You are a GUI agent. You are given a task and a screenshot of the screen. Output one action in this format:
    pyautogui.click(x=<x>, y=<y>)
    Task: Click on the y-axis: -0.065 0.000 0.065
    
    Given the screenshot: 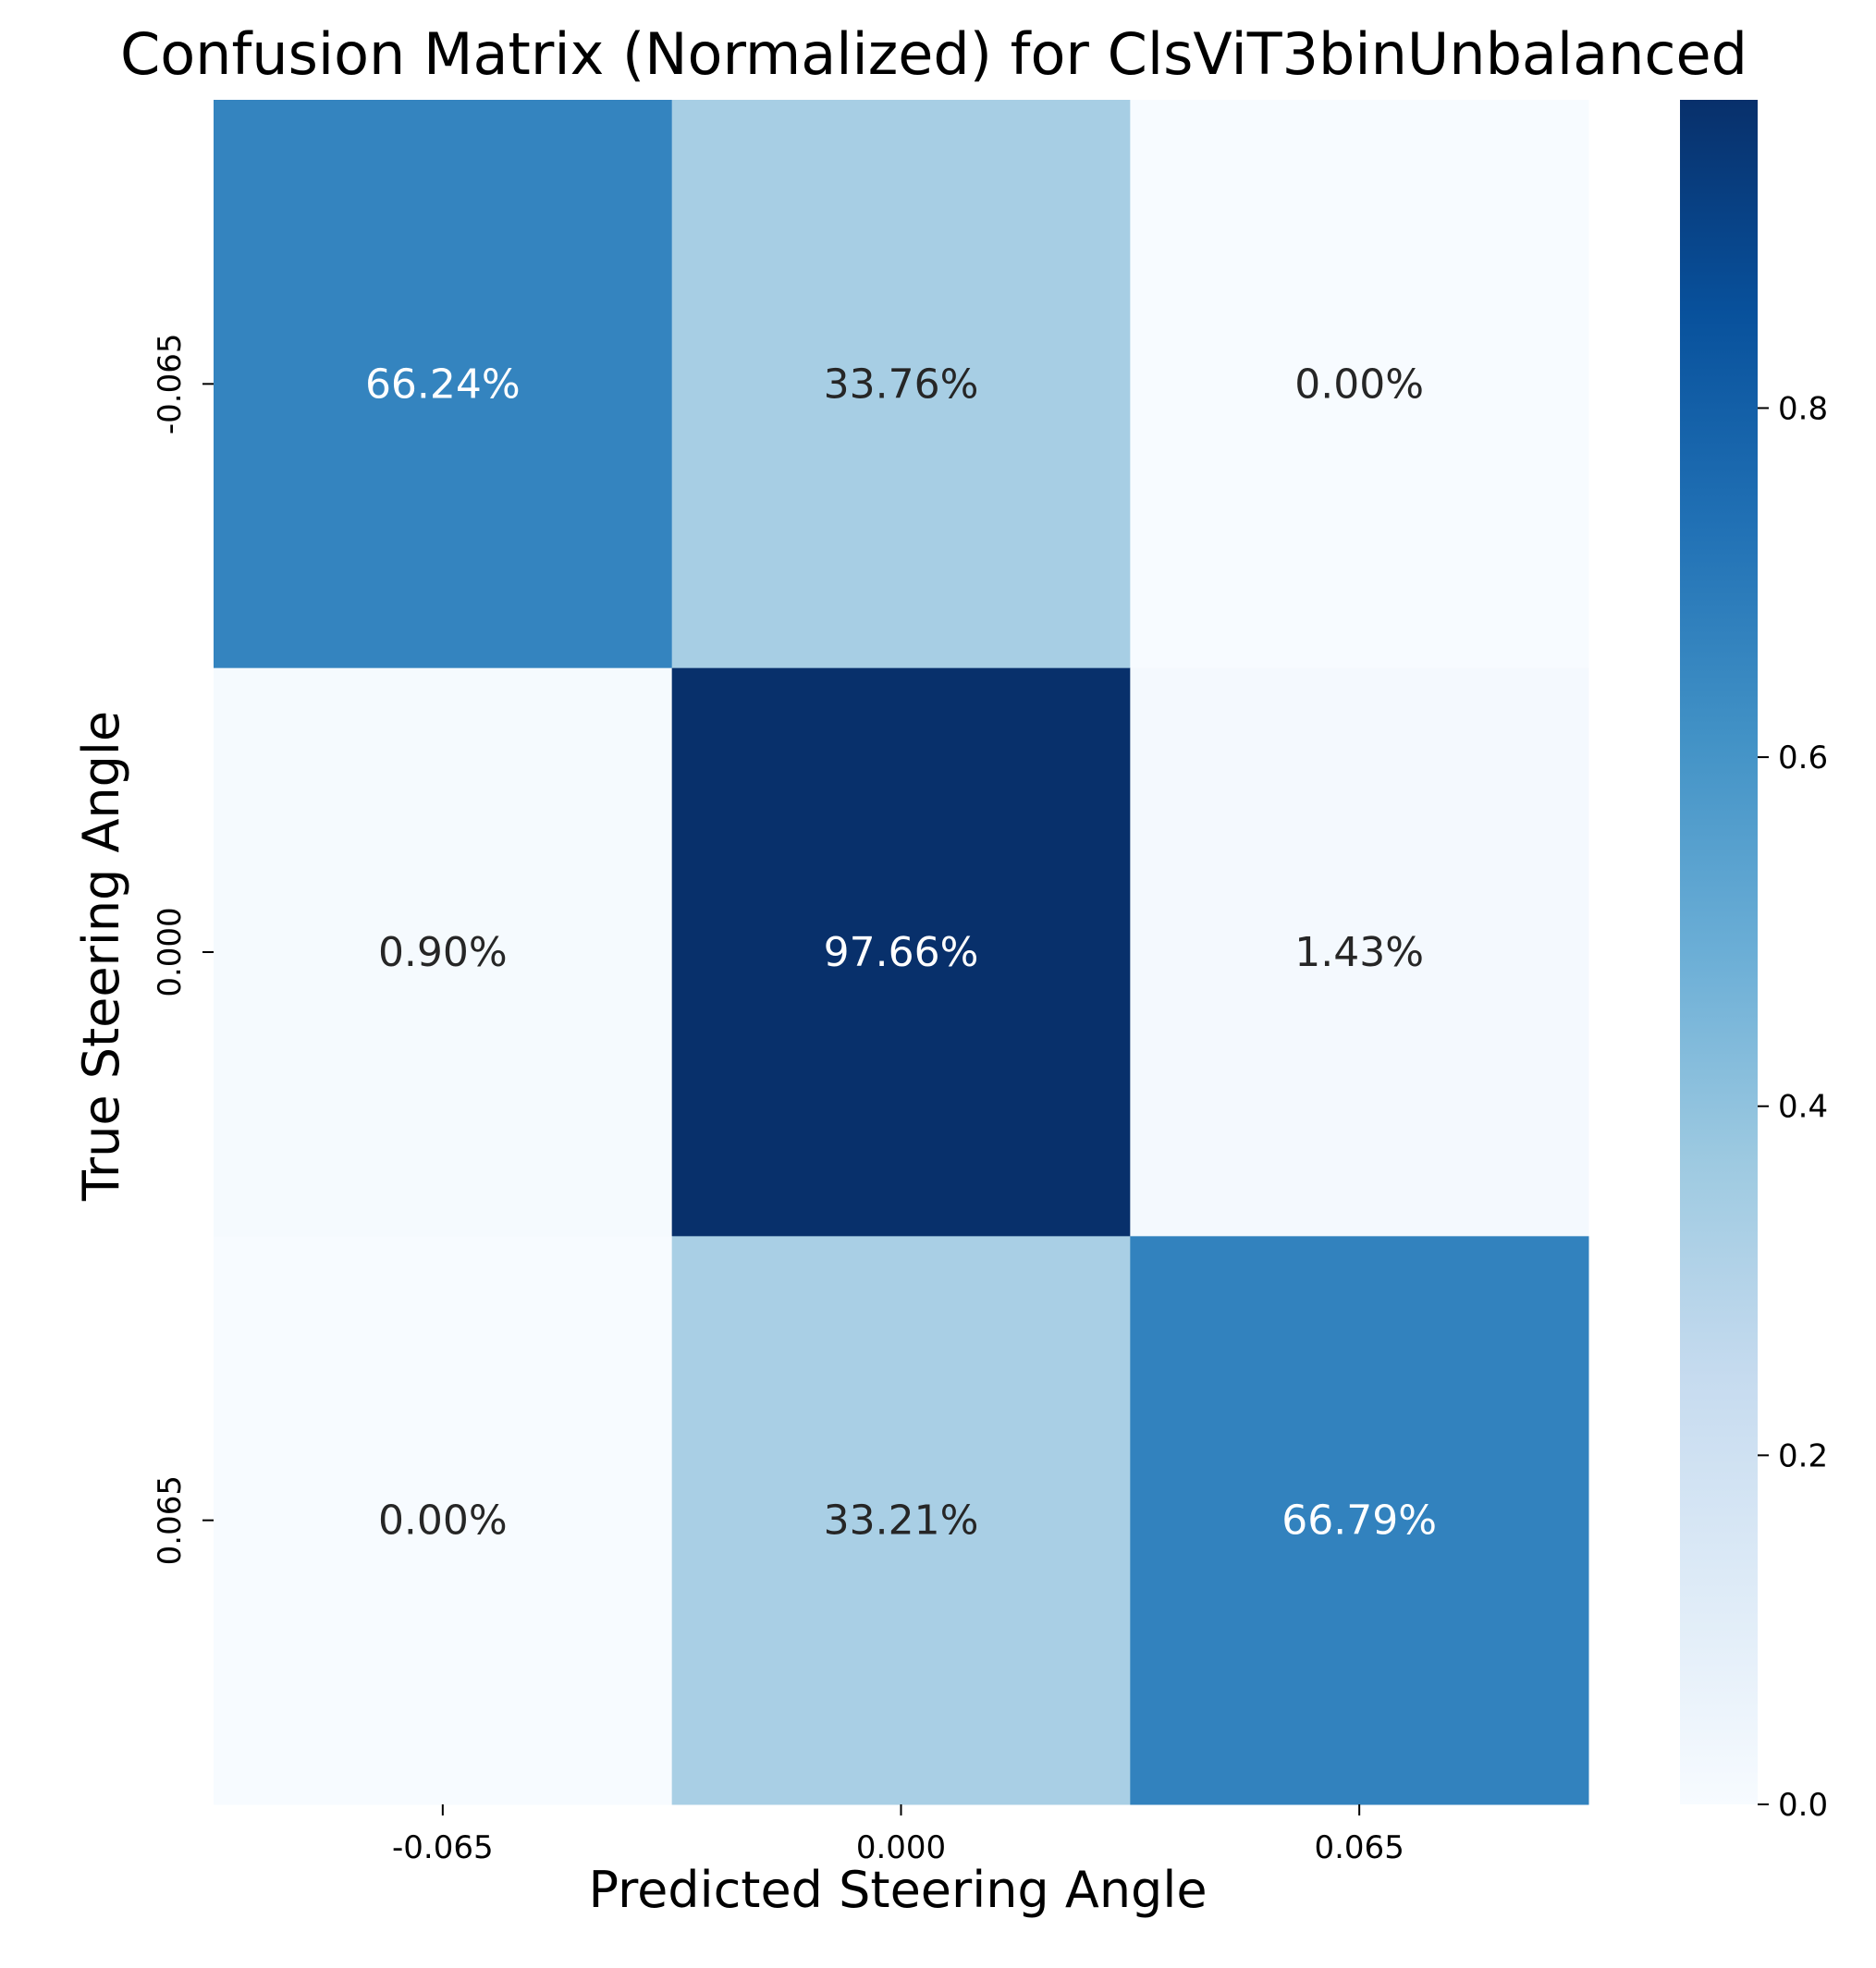 What is the action you would take?
    pyautogui.click(x=183, y=950)
    